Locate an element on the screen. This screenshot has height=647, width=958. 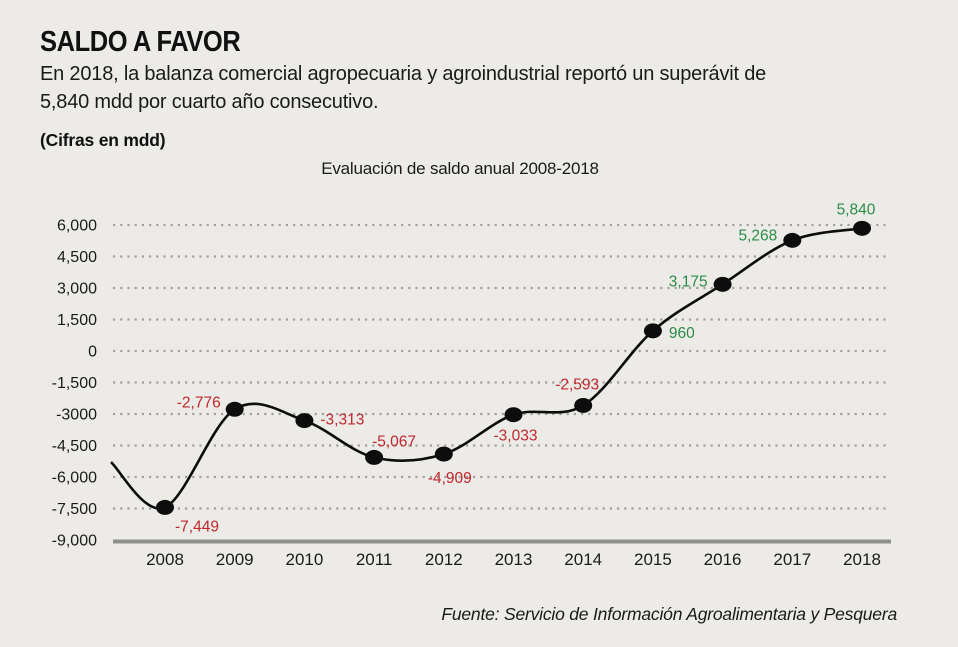
y-tick-label: 1,500 is located at coordinates (77, 320).